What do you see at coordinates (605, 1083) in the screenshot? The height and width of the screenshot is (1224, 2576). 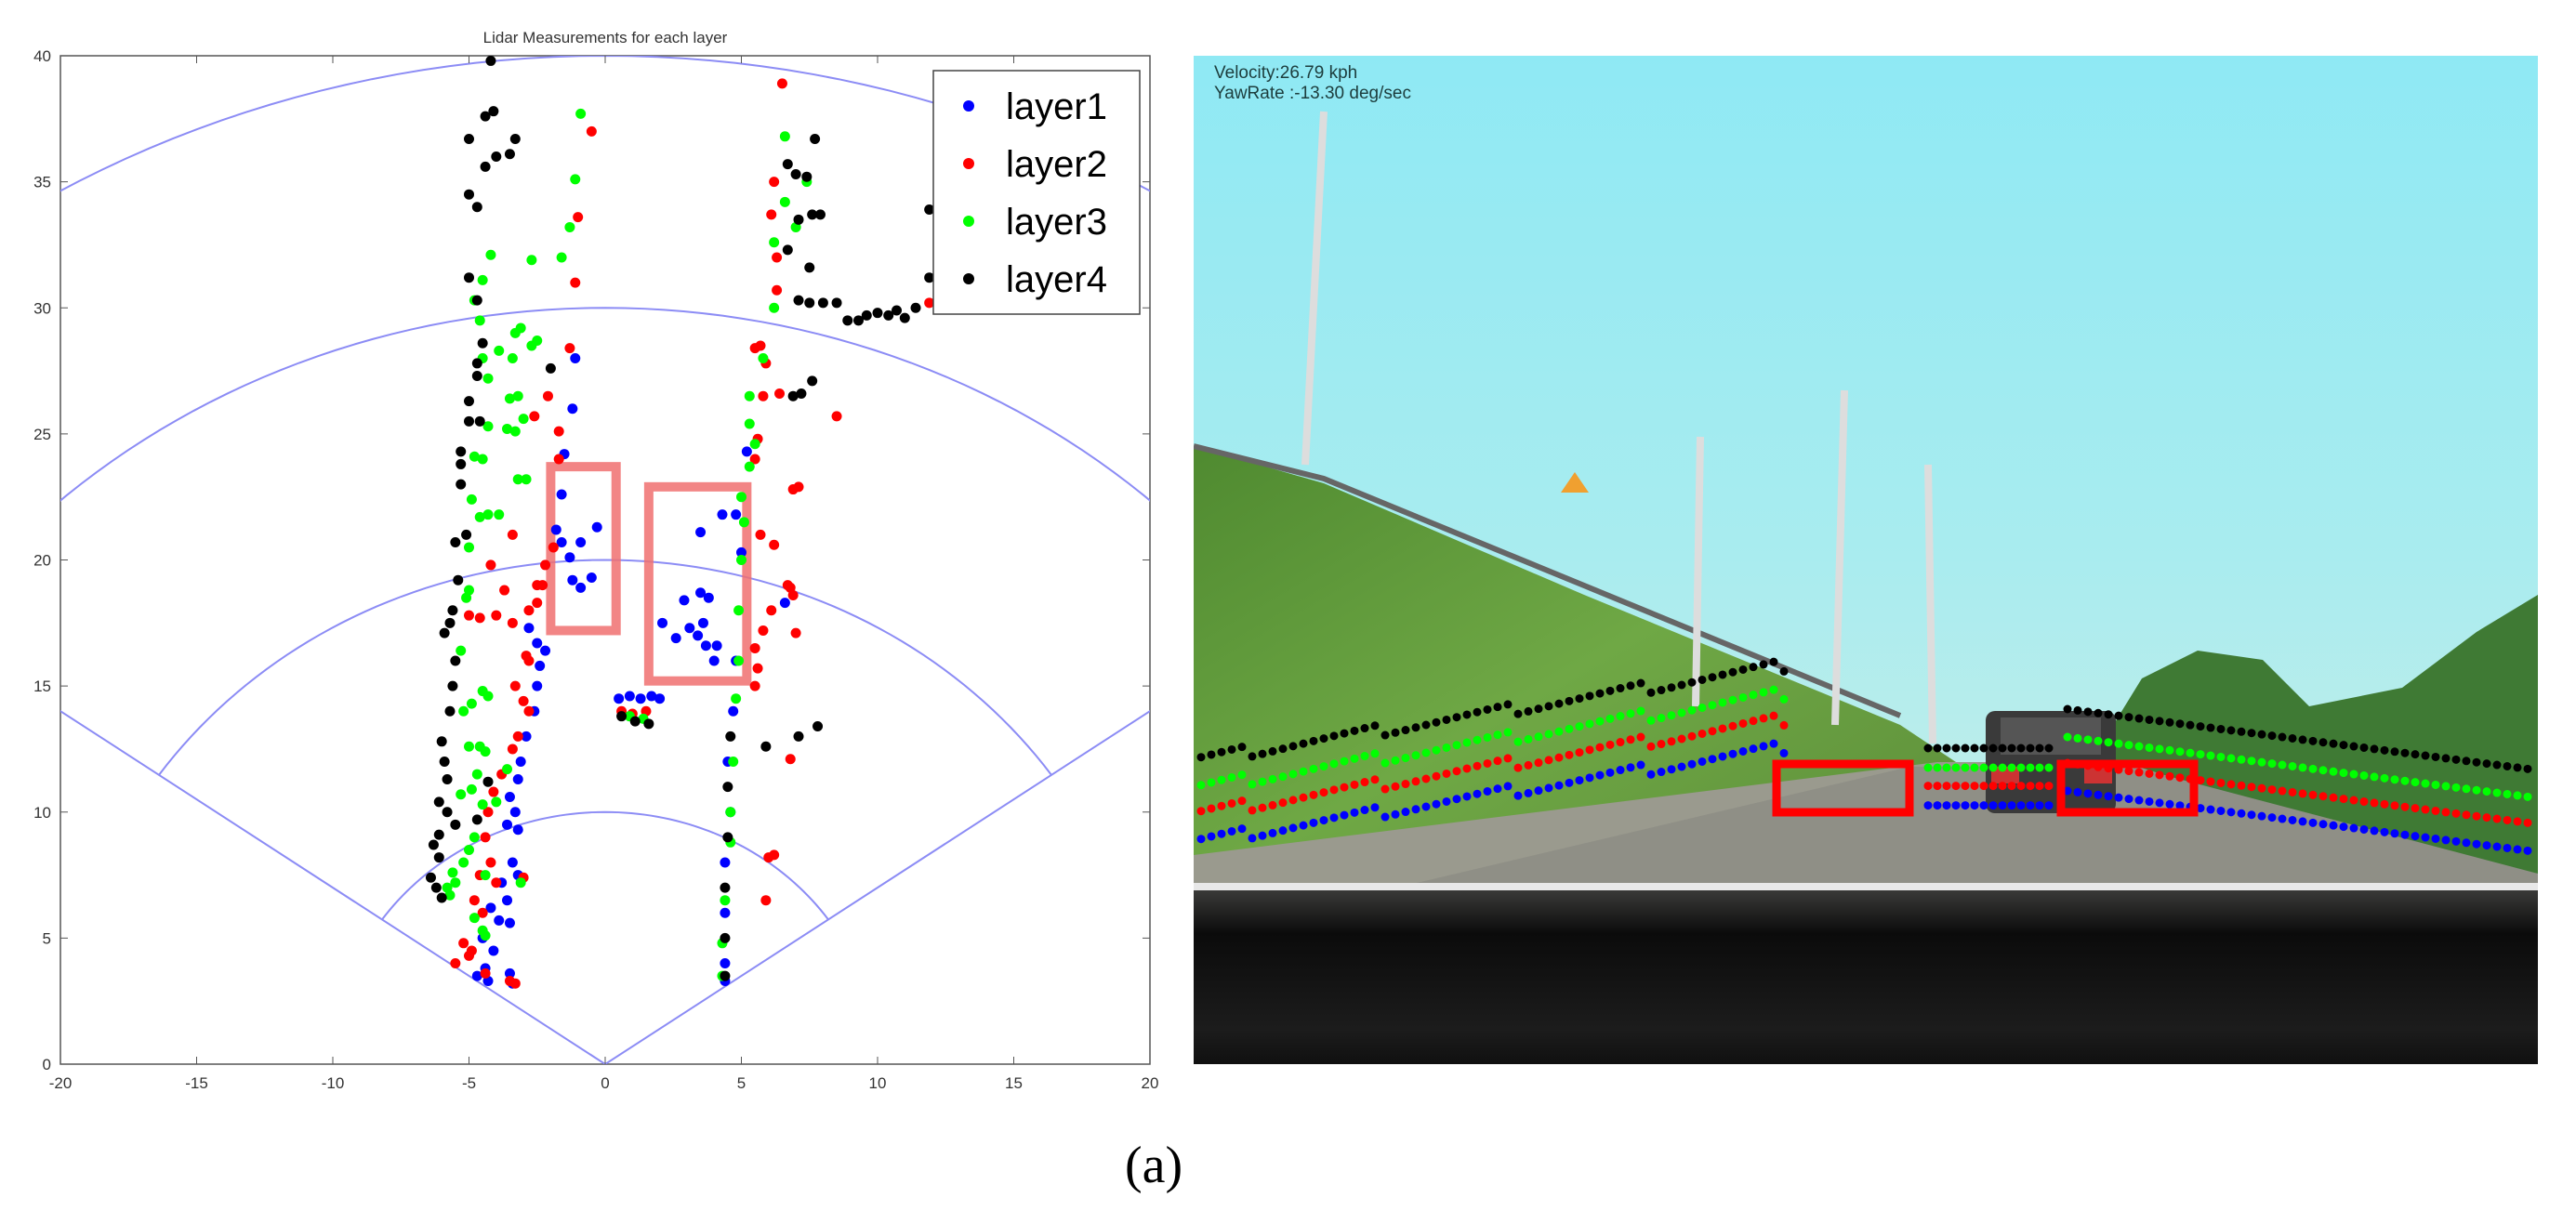 I see `x-tick-label: 0` at bounding box center [605, 1083].